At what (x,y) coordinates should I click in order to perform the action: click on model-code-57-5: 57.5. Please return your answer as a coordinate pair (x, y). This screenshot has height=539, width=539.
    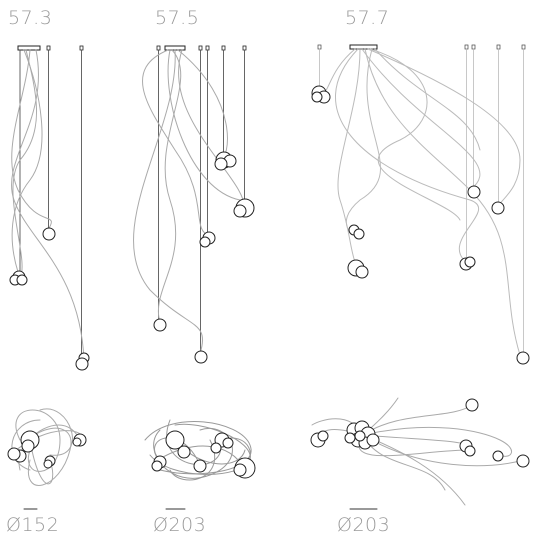
    Looking at the image, I should click on (177, 18).